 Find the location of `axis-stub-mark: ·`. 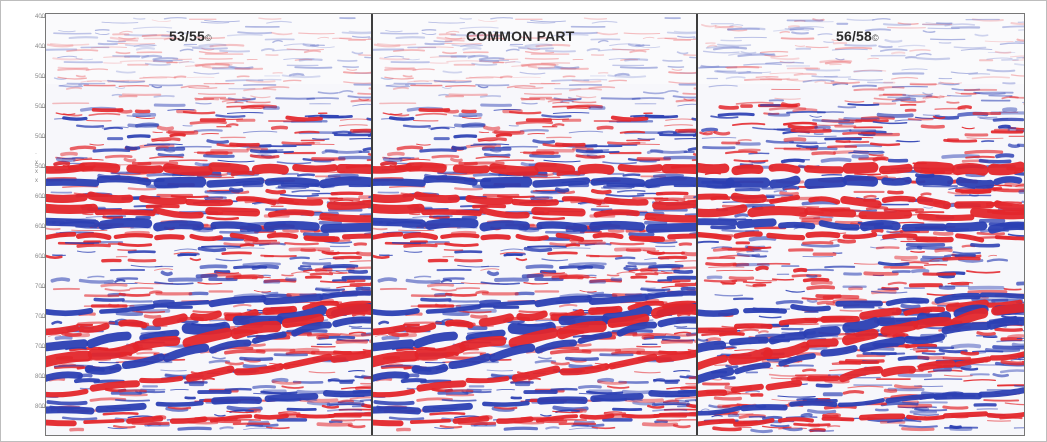

axis-stub-mark: · is located at coordinates (36, 154).